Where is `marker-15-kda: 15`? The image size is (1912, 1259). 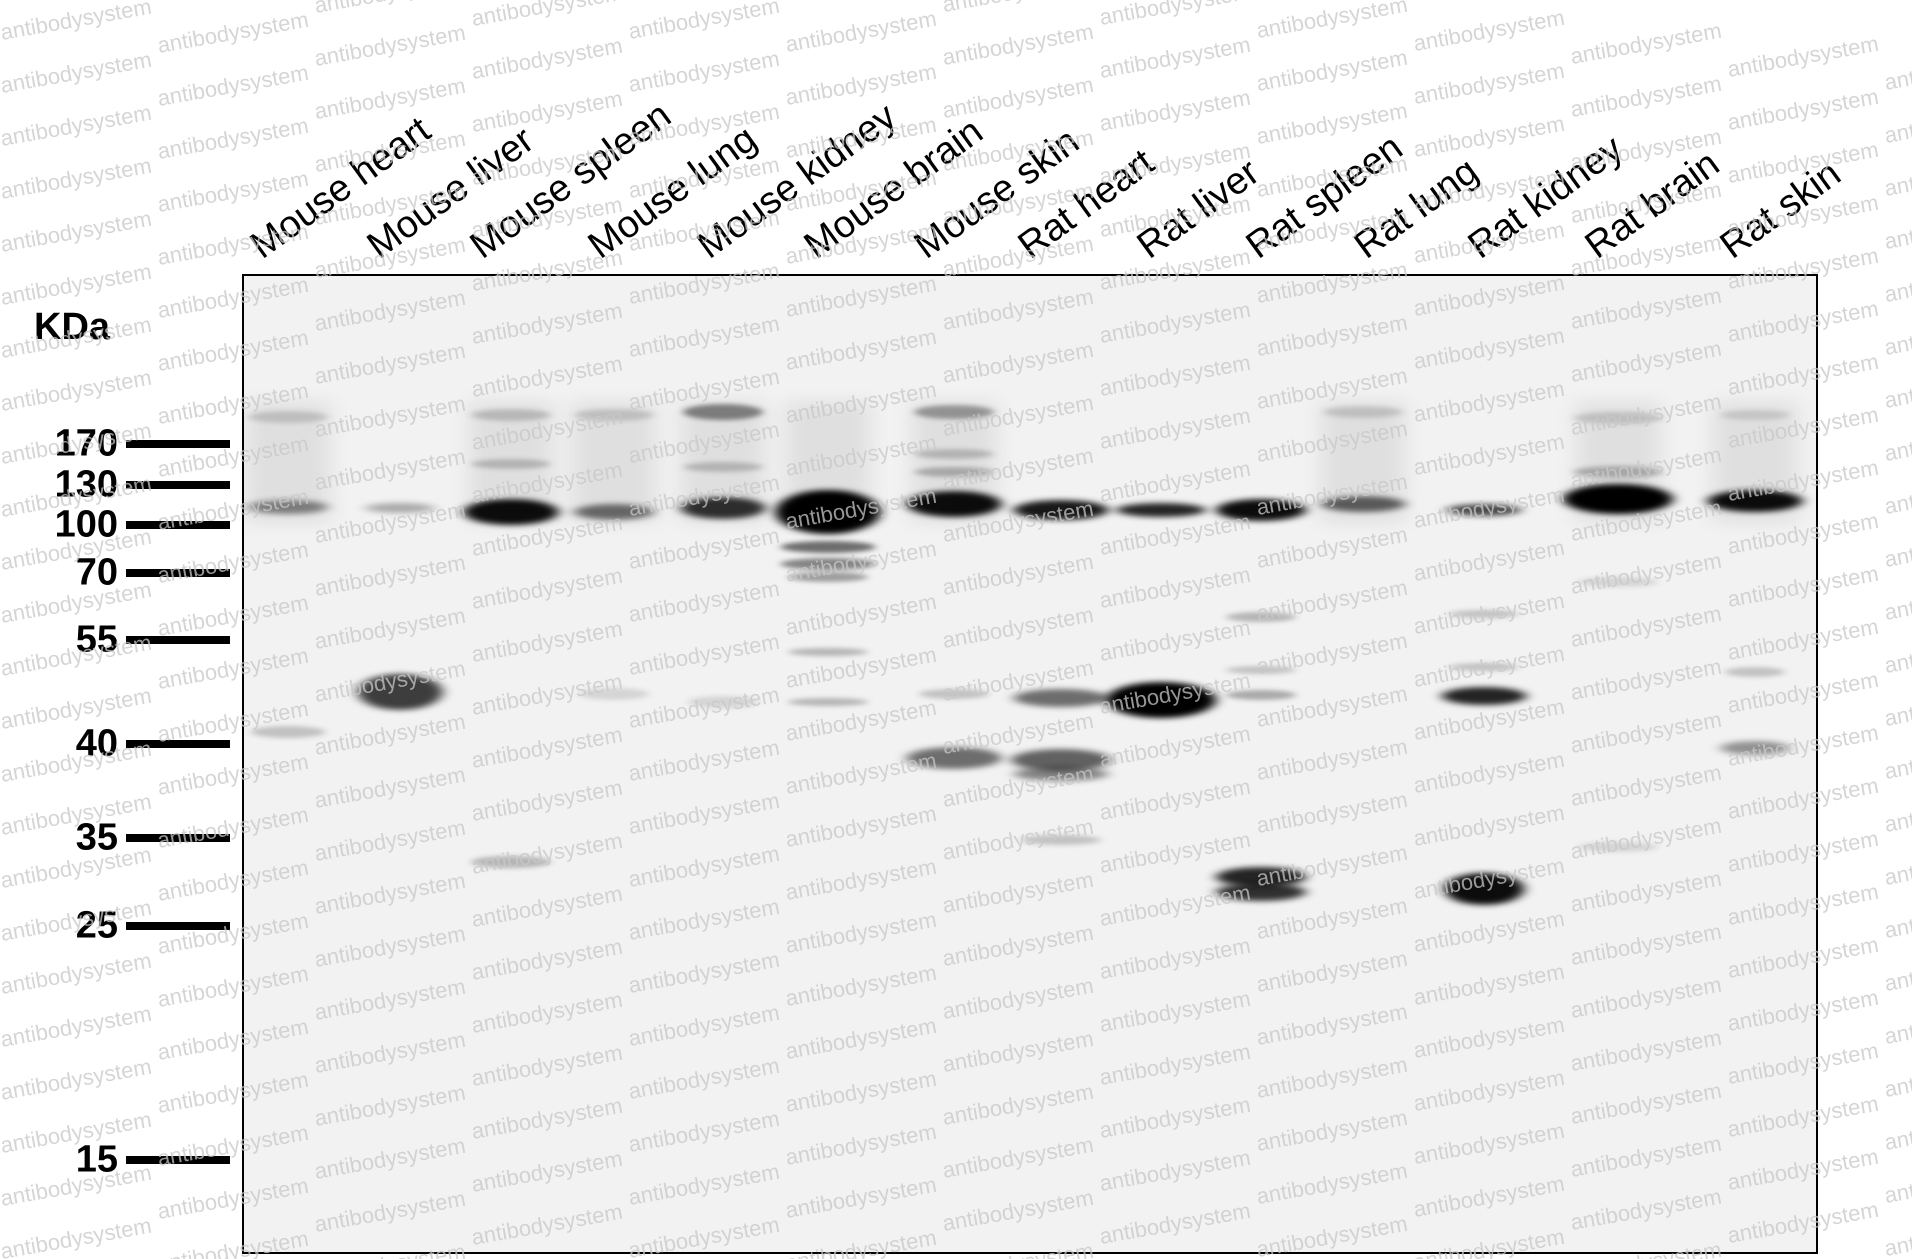 marker-15-kda: 15 is located at coordinates (116, 1160).